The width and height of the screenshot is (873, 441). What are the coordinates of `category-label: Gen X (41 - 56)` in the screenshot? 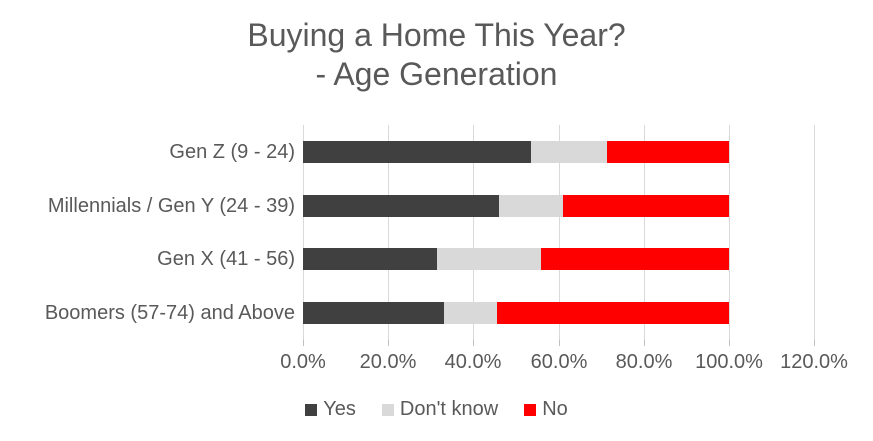 It's located at (226, 259).